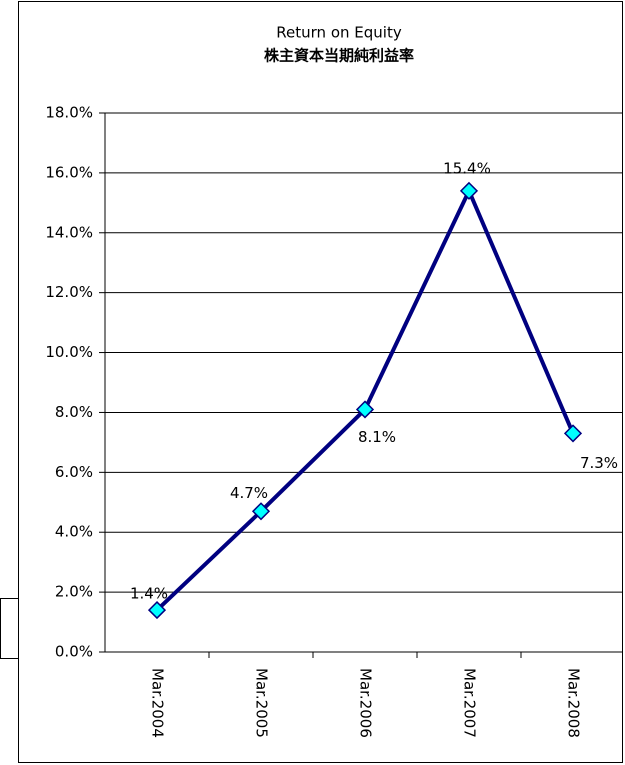 The width and height of the screenshot is (625, 765). Describe the element at coordinates (69, 352) in the screenshot. I see `y-tick-label: 10.0%` at that location.